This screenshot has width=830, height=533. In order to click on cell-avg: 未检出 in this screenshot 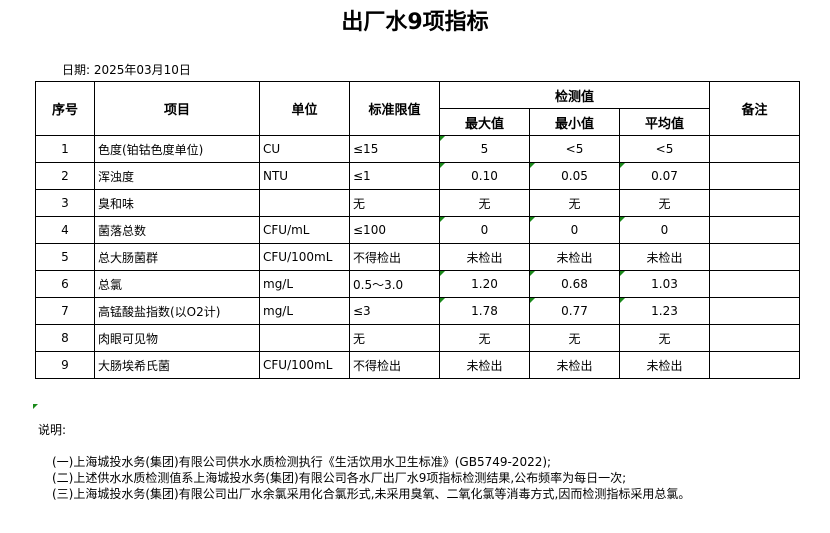, I will do `click(664, 257)`.